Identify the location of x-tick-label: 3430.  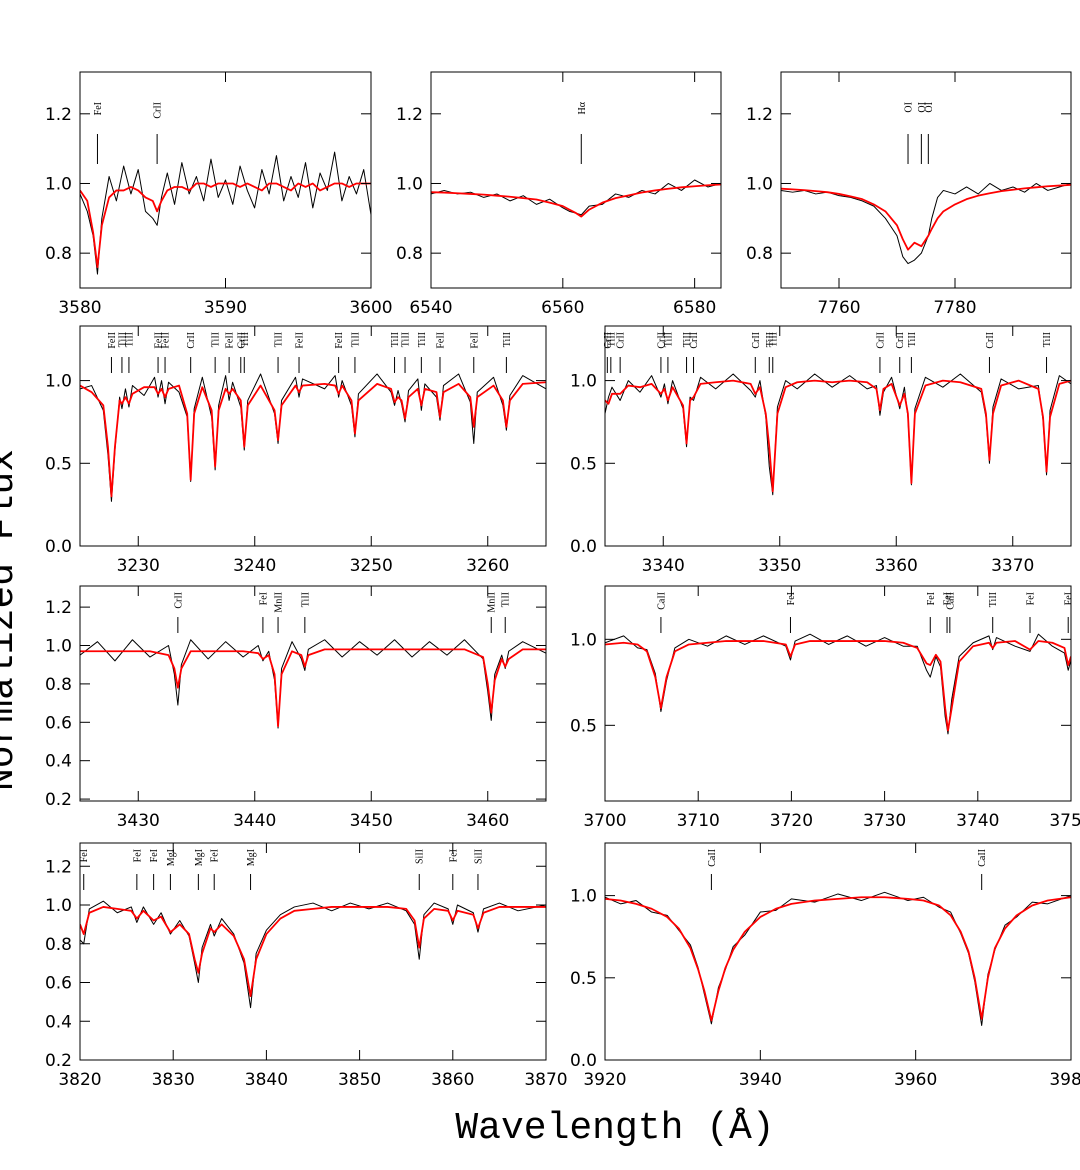
(138, 821).